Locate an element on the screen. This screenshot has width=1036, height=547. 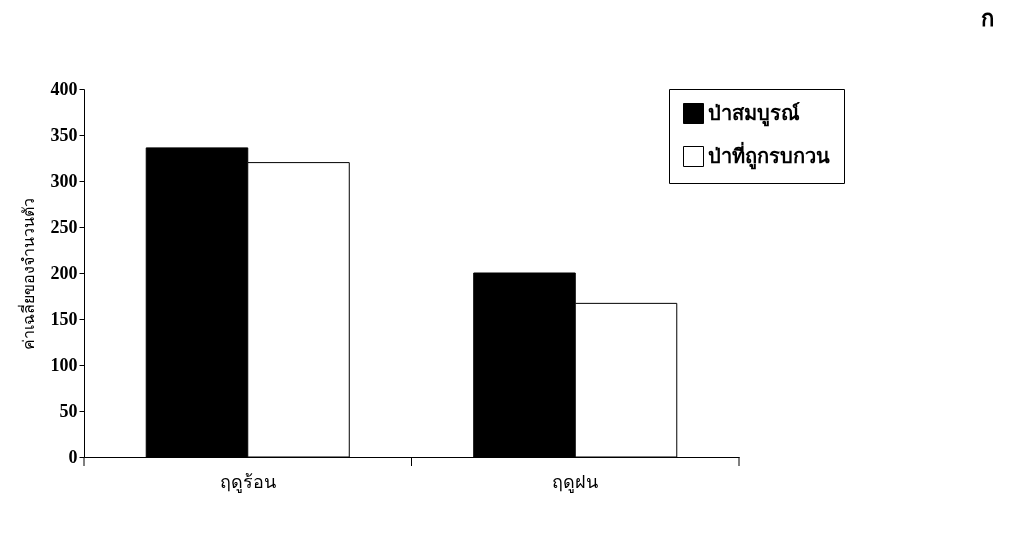
y-tick-label: 250 is located at coordinates (64, 226).